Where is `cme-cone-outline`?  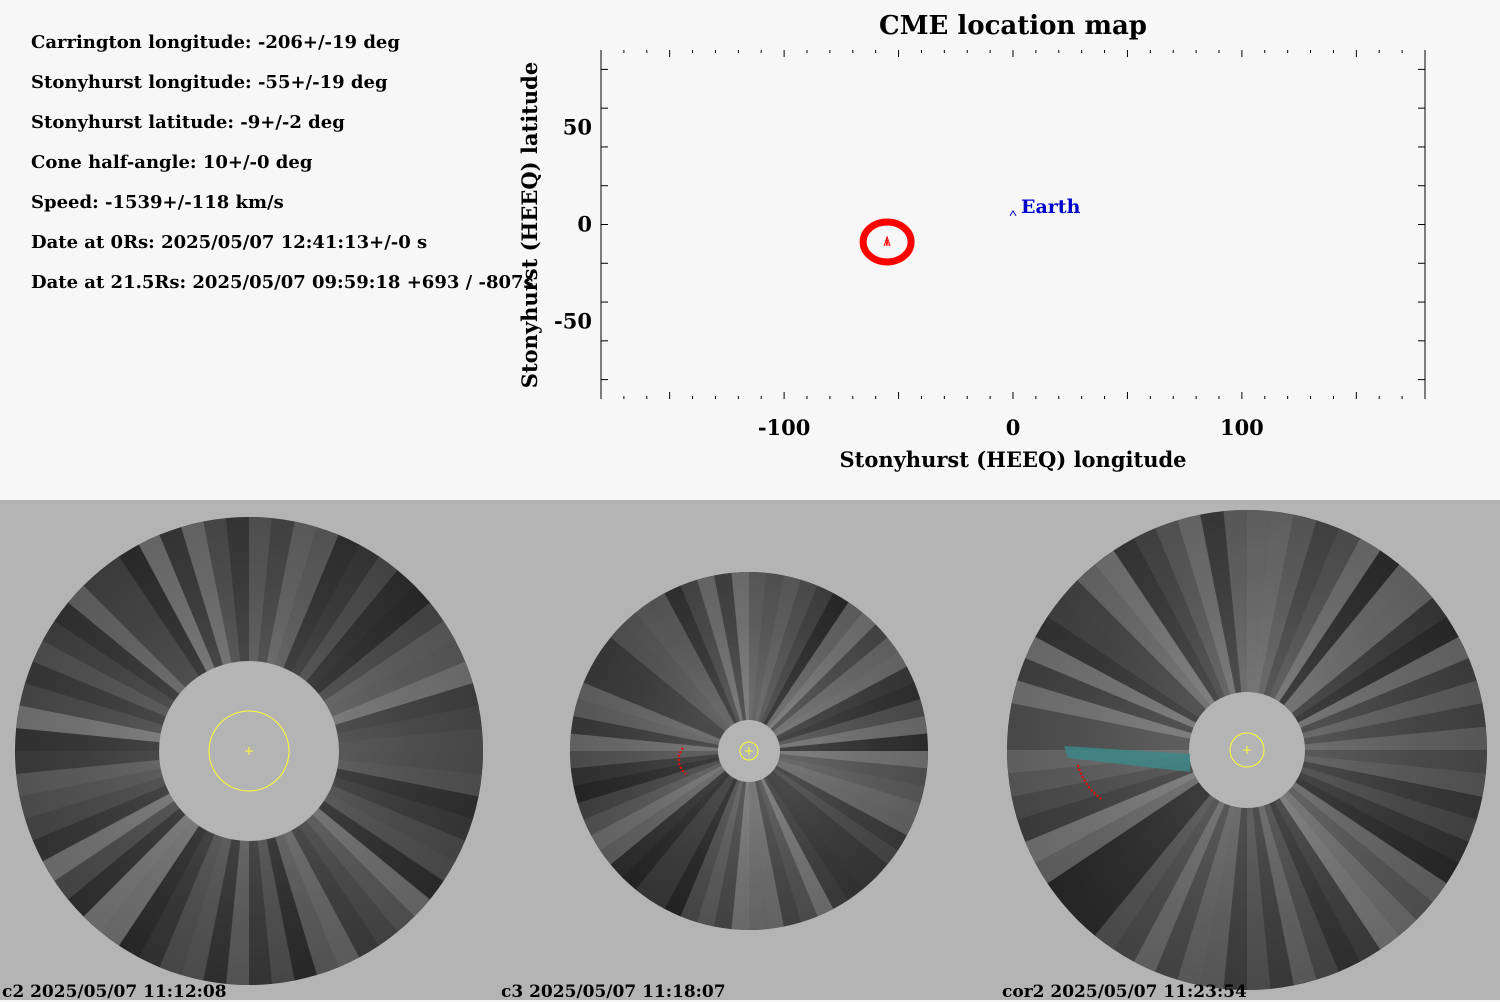 cme-cone-outline is located at coordinates (887, 242).